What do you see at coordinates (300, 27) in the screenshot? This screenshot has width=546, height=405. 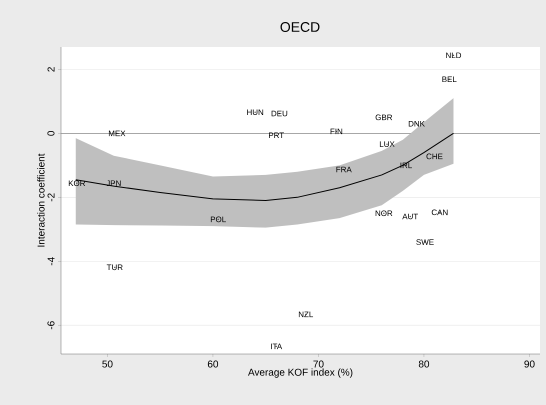 I see `chart-title: OECD` at bounding box center [300, 27].